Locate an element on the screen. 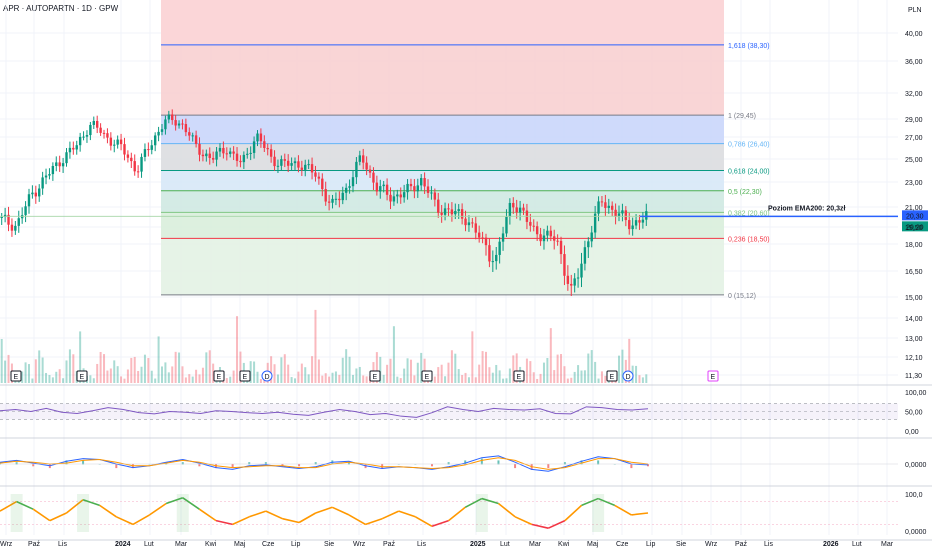 Image resolution: width=932 pixels, height=550 pixels. volume-bars is located at coordinates (324, 346).